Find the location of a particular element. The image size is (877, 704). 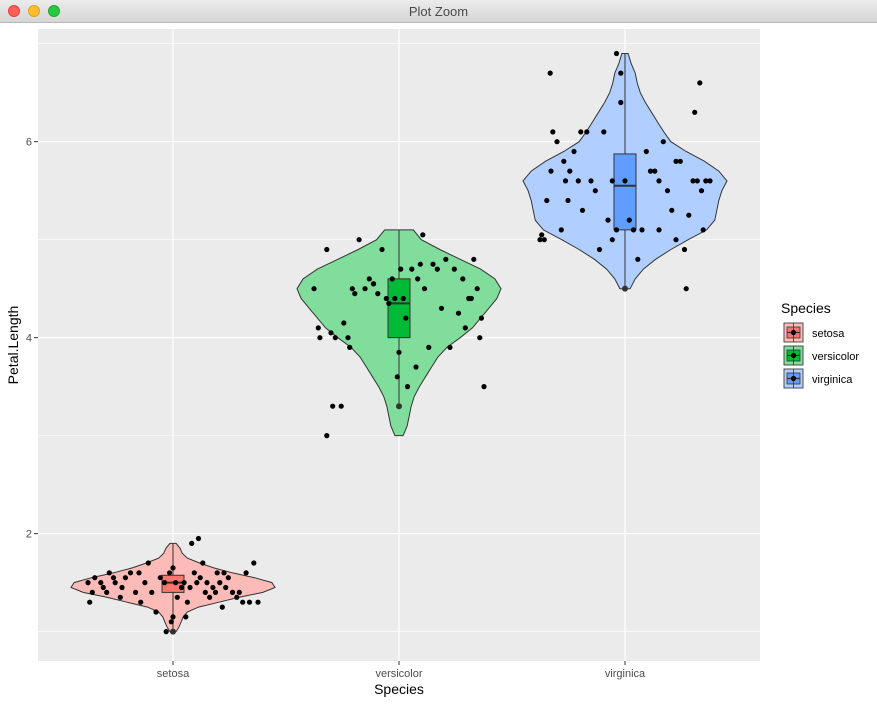

legend-point-glyph is located at coordinates (793, 332).